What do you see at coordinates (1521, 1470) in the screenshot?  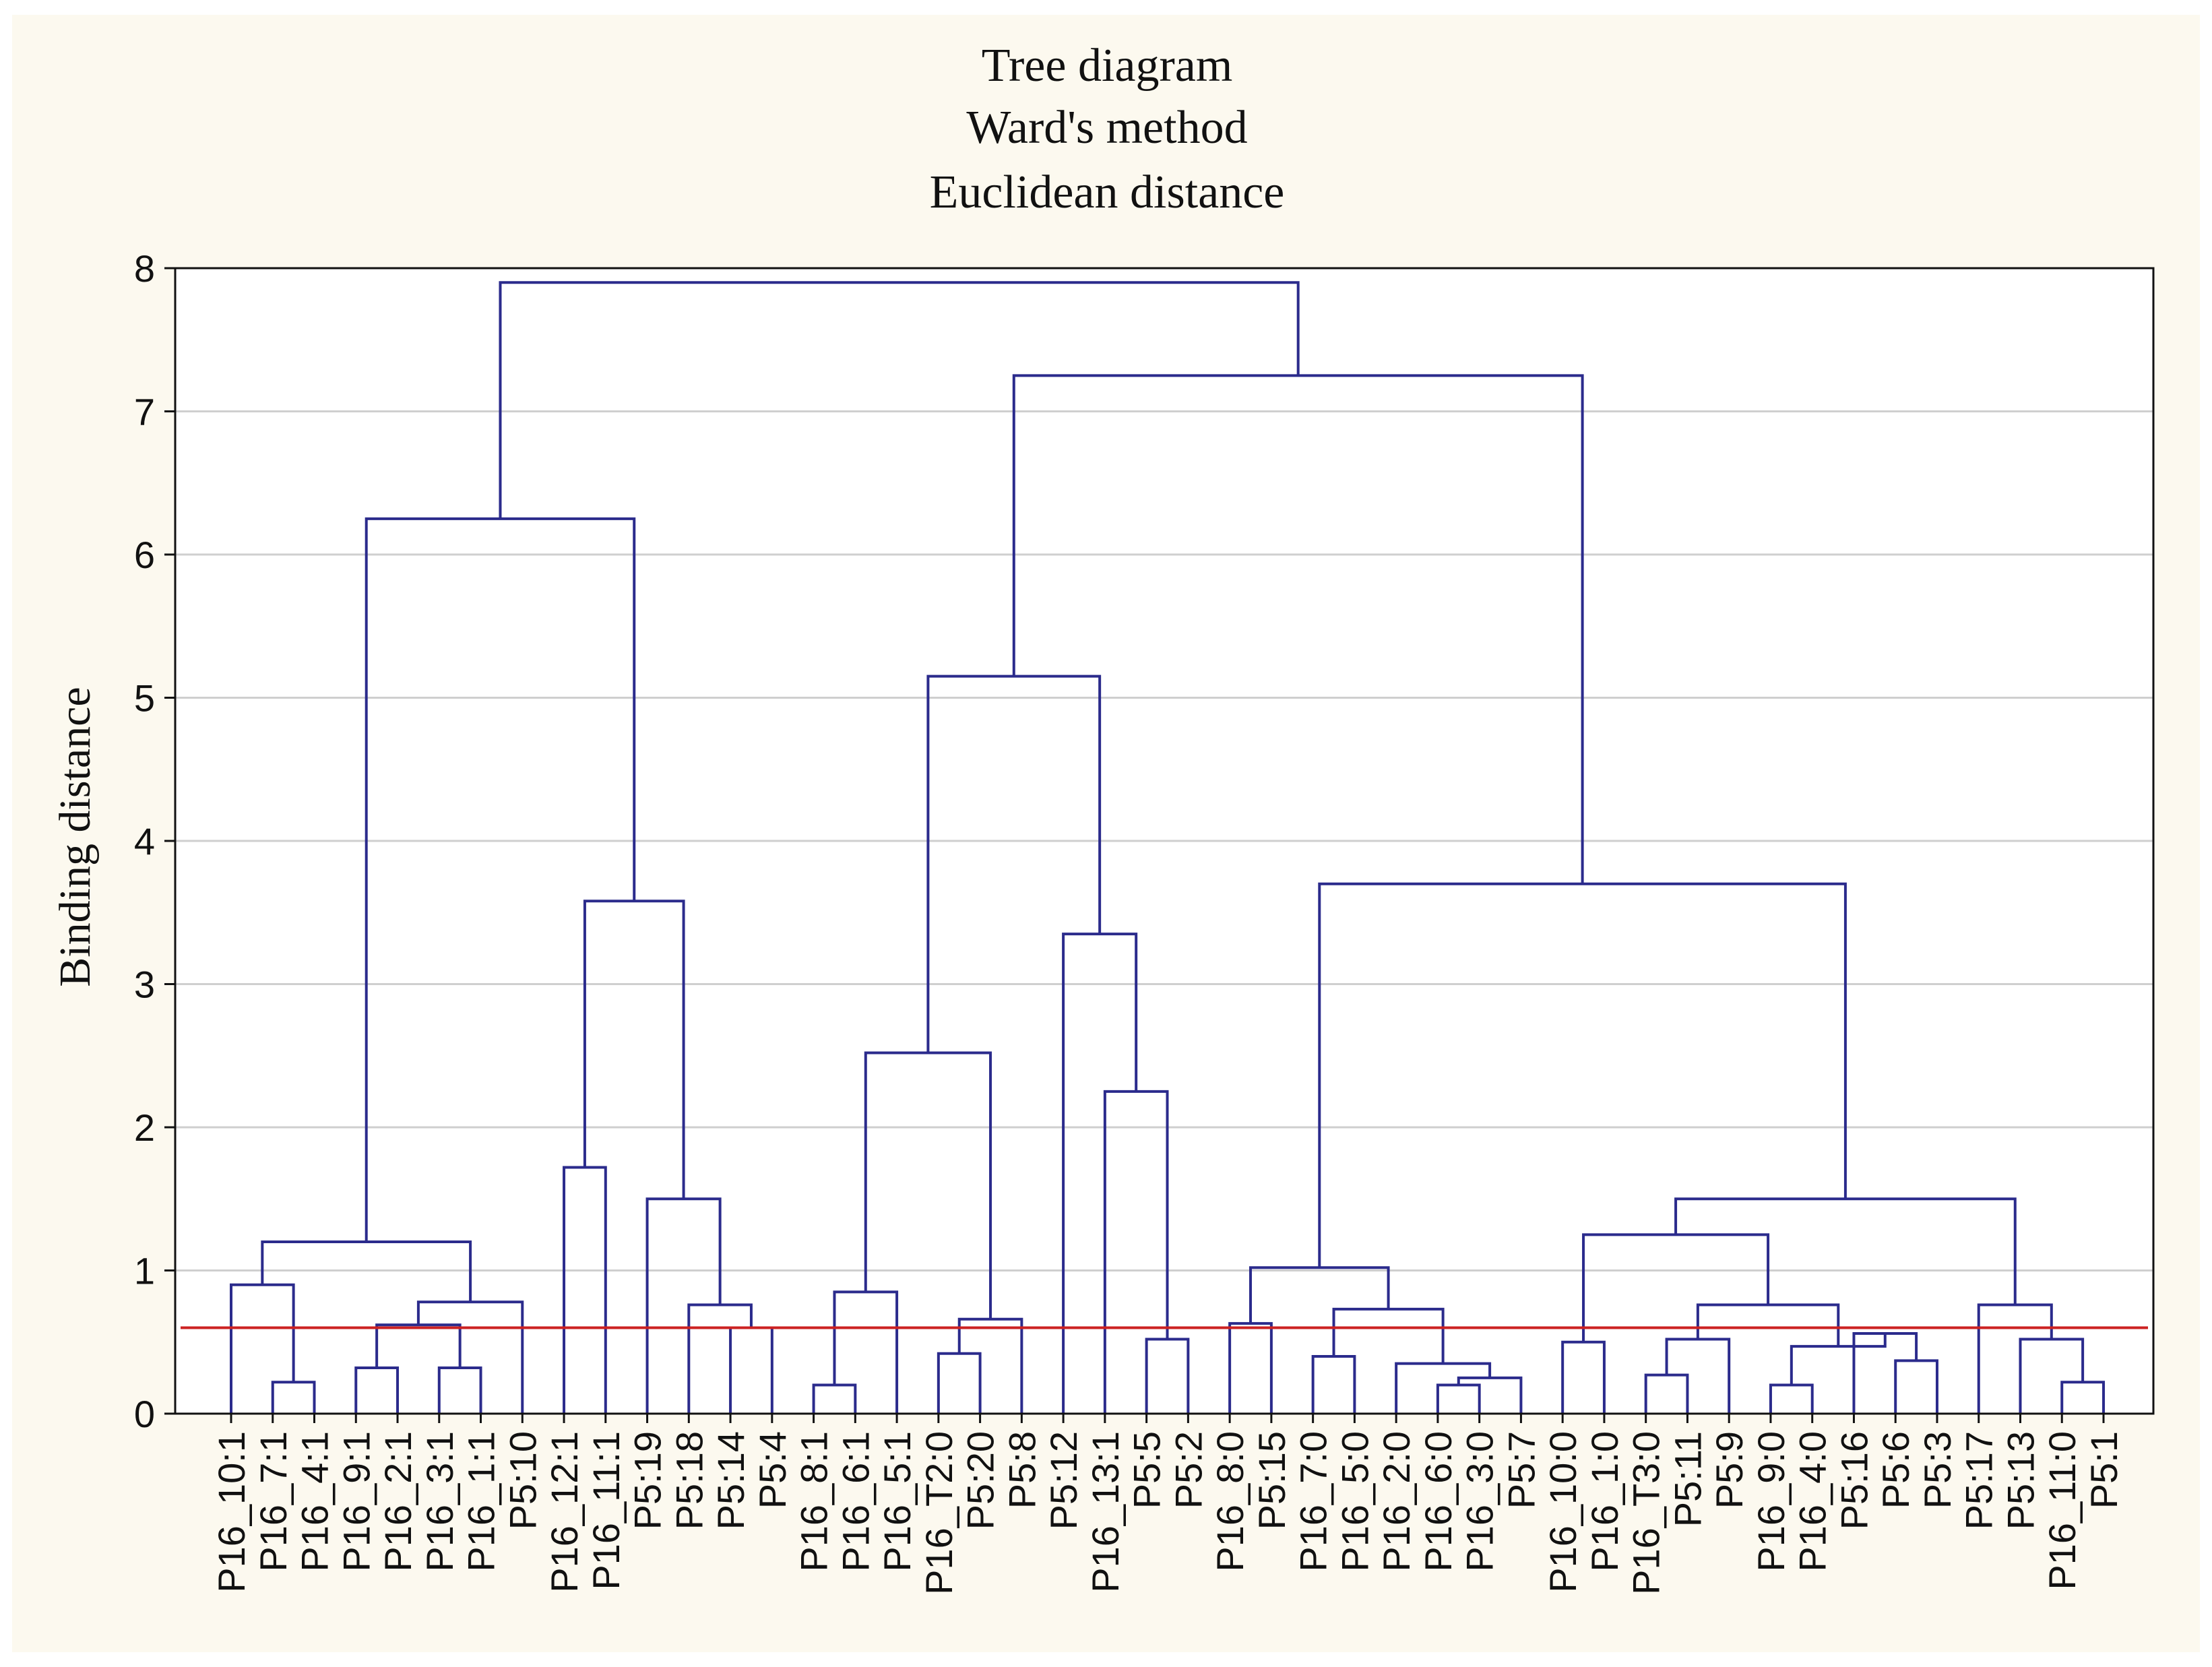 I see `leaf-label: P5:7` at bounding box center [1521, 1470].